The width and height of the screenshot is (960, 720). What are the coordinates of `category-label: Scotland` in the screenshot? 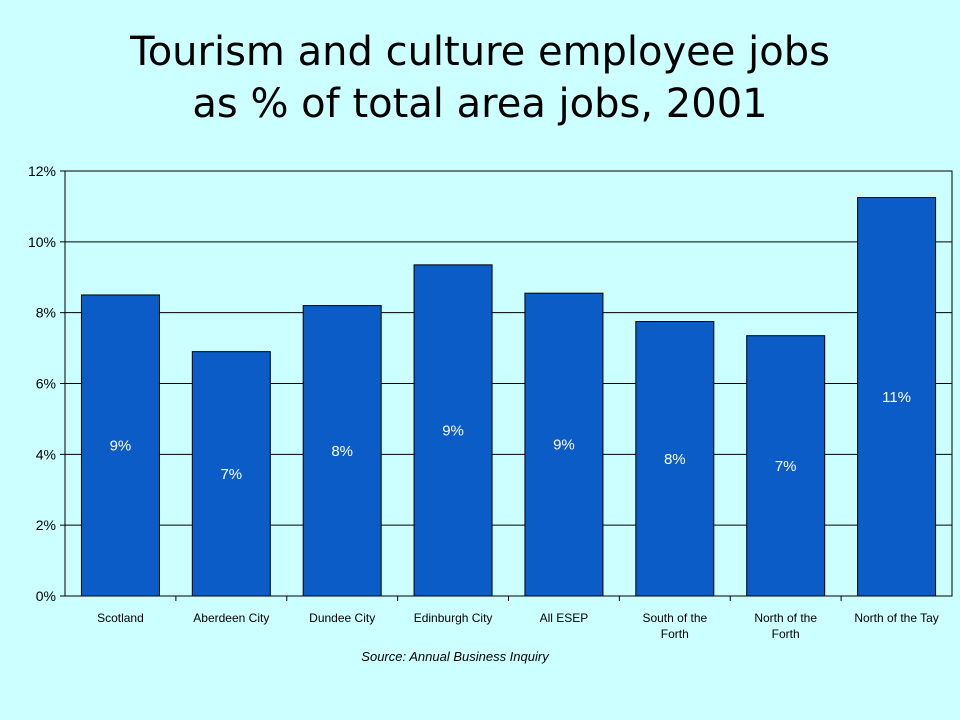 It's located at (120, 618).